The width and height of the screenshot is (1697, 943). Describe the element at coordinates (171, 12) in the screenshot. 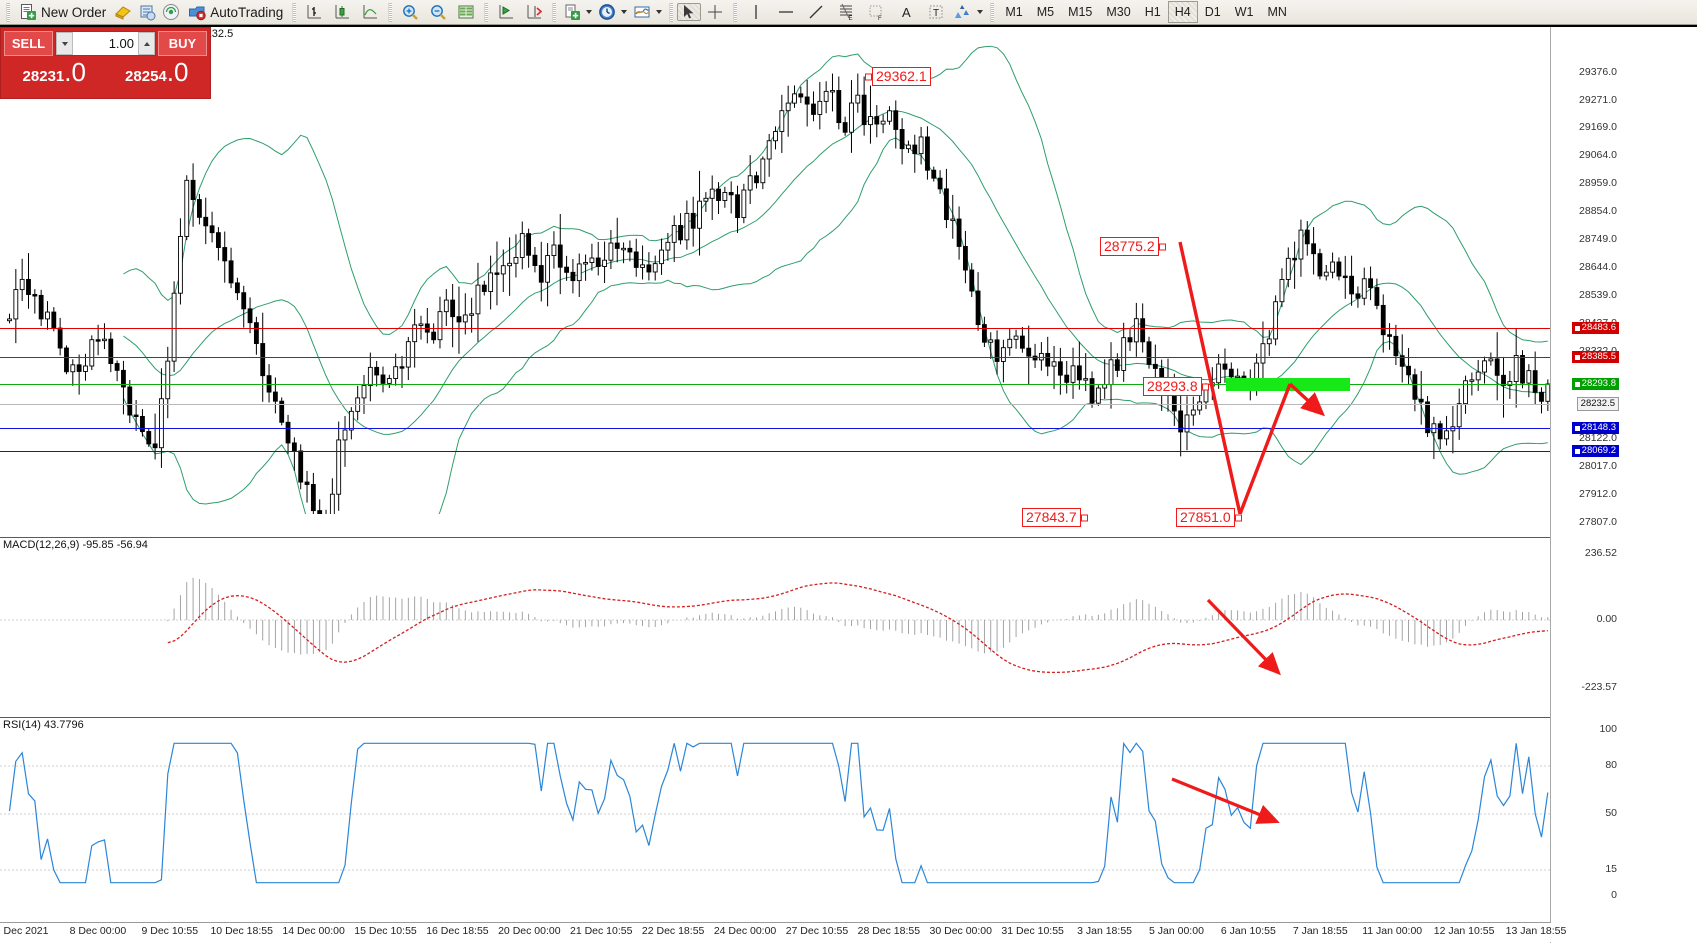

I see `signals-icon` at that location.